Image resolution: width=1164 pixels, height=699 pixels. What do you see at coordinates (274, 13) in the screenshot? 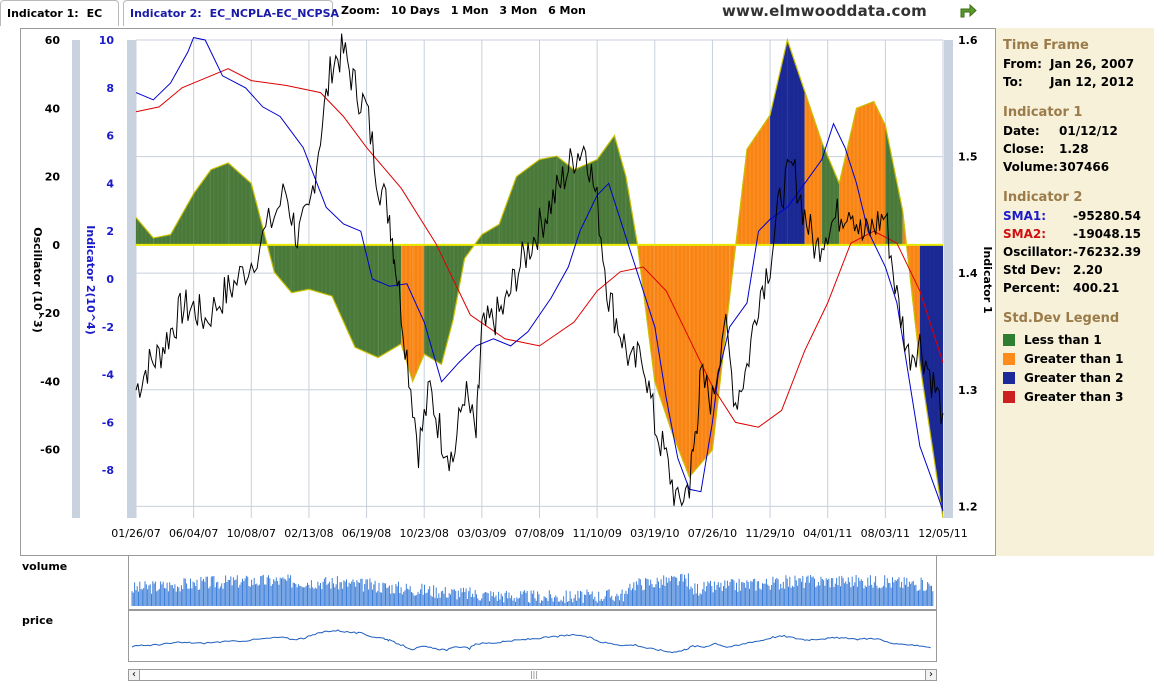
I see `tab-indicator2-value: EC_NCPLA-EC_NCPSA` at bounding box center [274, 13].